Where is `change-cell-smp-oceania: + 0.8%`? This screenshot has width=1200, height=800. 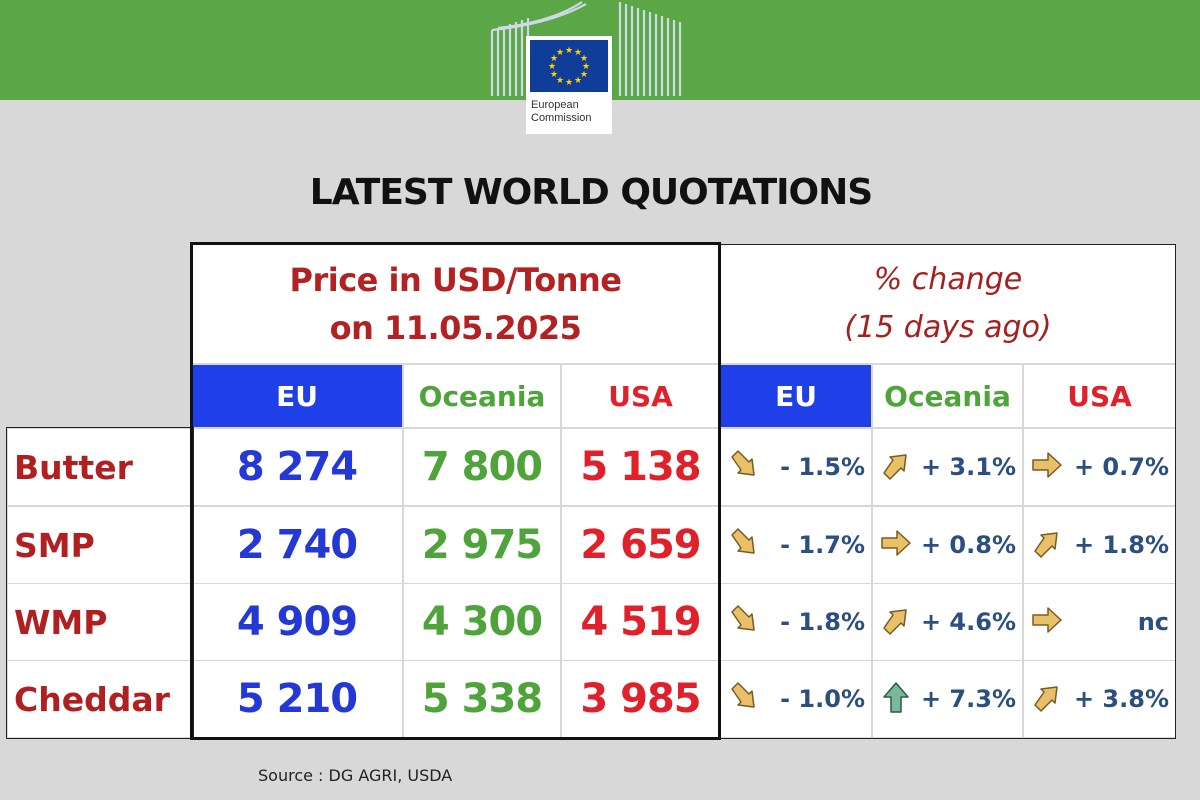 change-cell-smp-oceania: + 0.8% is located at coordinates (947, 545).